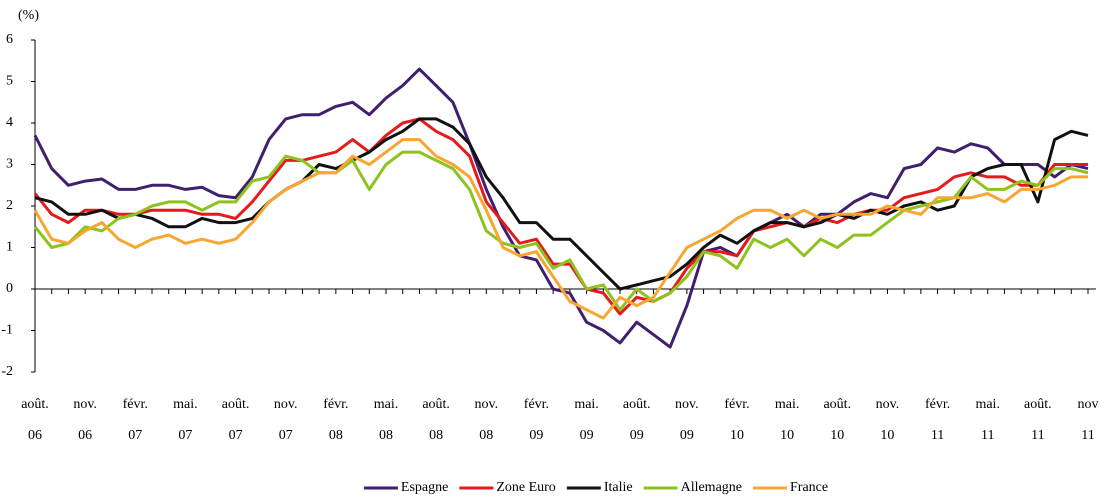 The height and width of the screenshot is (500, 1111). What do you see at coordinates (7, 371) in the screenshot?
I see `y-tick-label: -2` at bounding box center [7, 371].